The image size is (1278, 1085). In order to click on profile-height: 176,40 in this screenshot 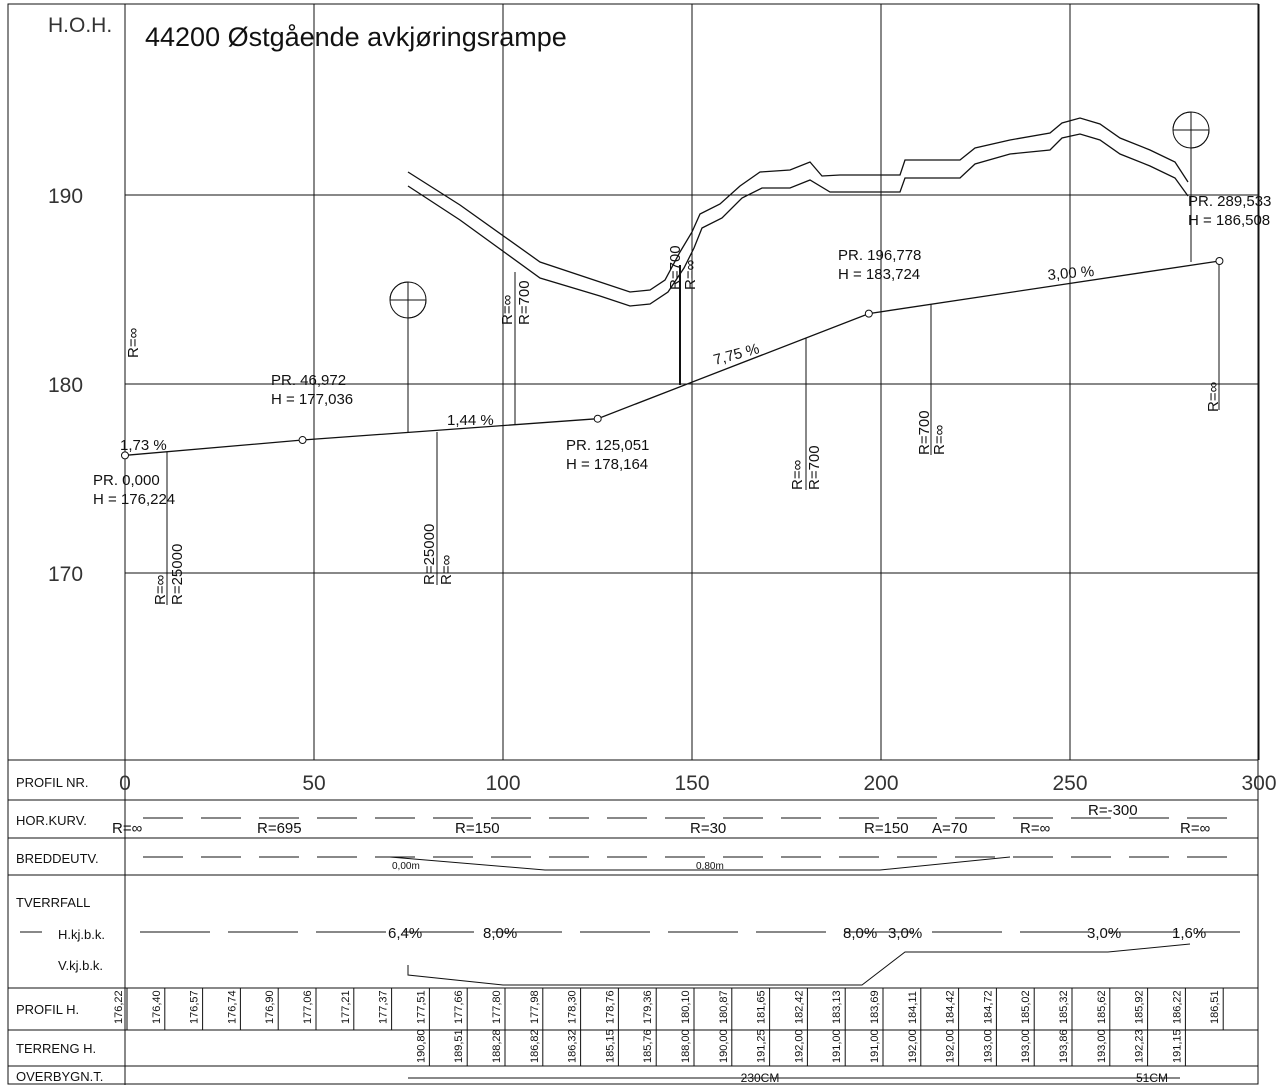, I will do `click(157, 1007)`.